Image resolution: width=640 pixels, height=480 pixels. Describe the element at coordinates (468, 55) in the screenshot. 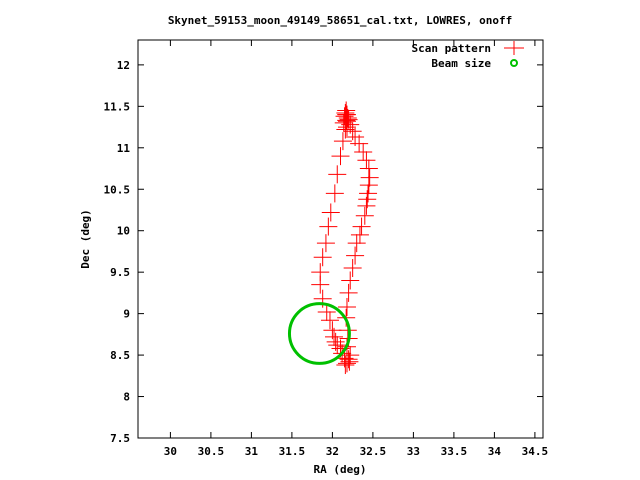

I see `legend: Scan pattern Beam size` at that location.